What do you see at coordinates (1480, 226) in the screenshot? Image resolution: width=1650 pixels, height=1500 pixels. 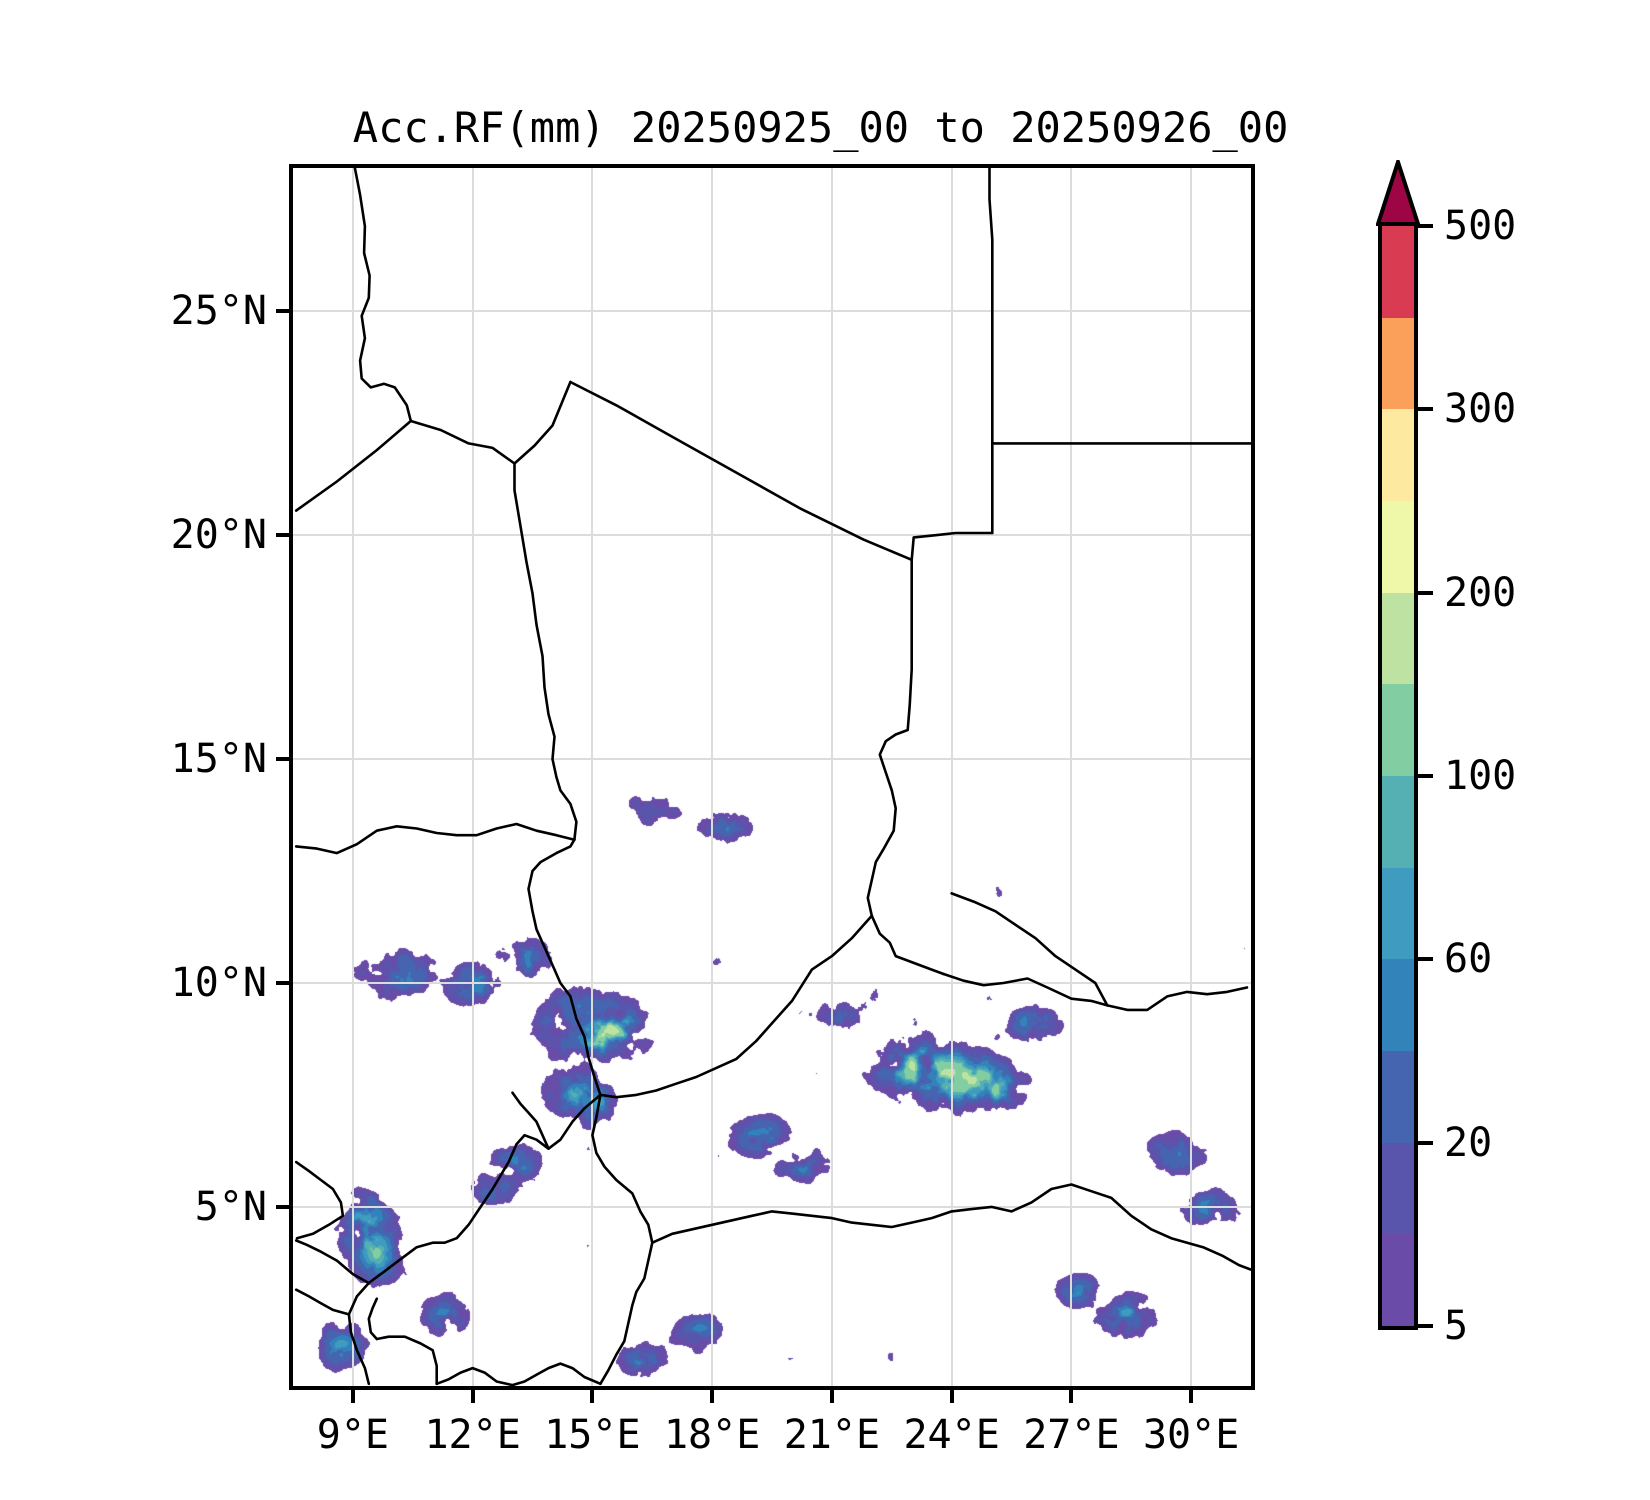 I see `colorbar-tick-label: 500` at bounding box center [1480, 226].